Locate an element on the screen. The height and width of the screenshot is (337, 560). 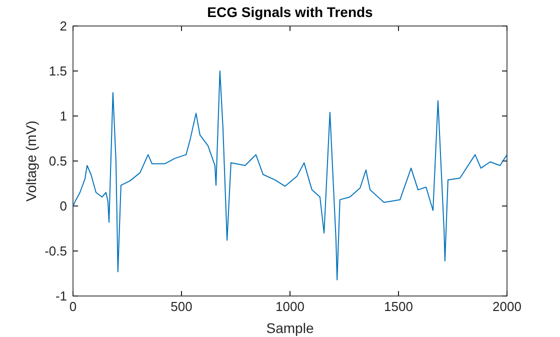
y-tick-label: 0 is located at coordinates (63, 206).